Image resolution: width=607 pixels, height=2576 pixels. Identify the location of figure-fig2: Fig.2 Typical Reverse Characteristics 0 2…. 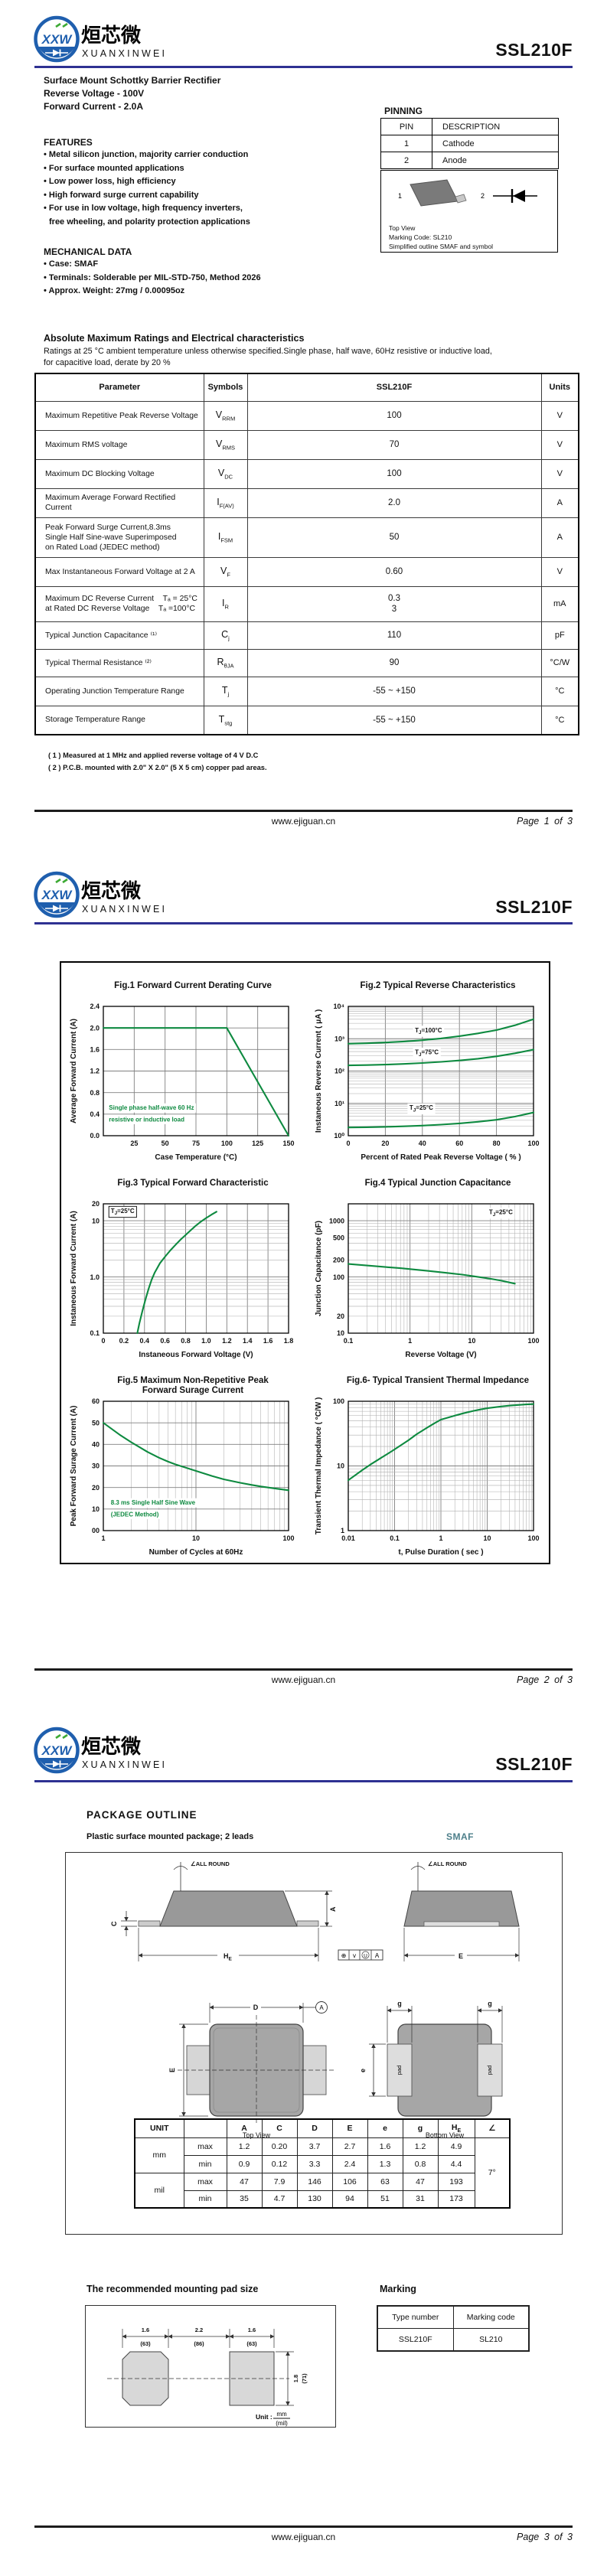
(427, 1075).